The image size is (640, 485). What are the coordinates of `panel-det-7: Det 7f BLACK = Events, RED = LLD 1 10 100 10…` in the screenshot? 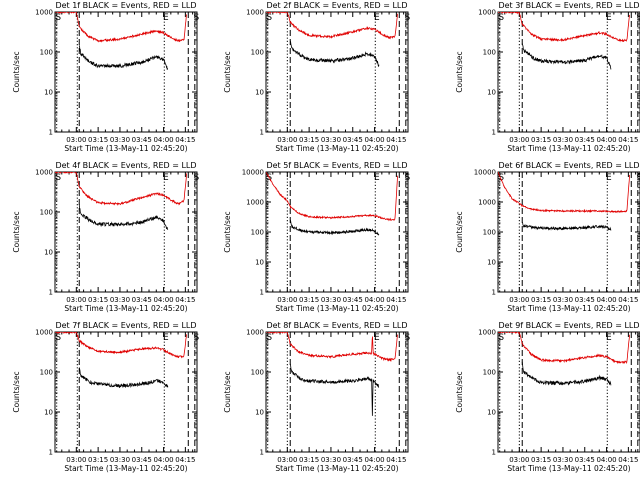 It's located at (105, 397).